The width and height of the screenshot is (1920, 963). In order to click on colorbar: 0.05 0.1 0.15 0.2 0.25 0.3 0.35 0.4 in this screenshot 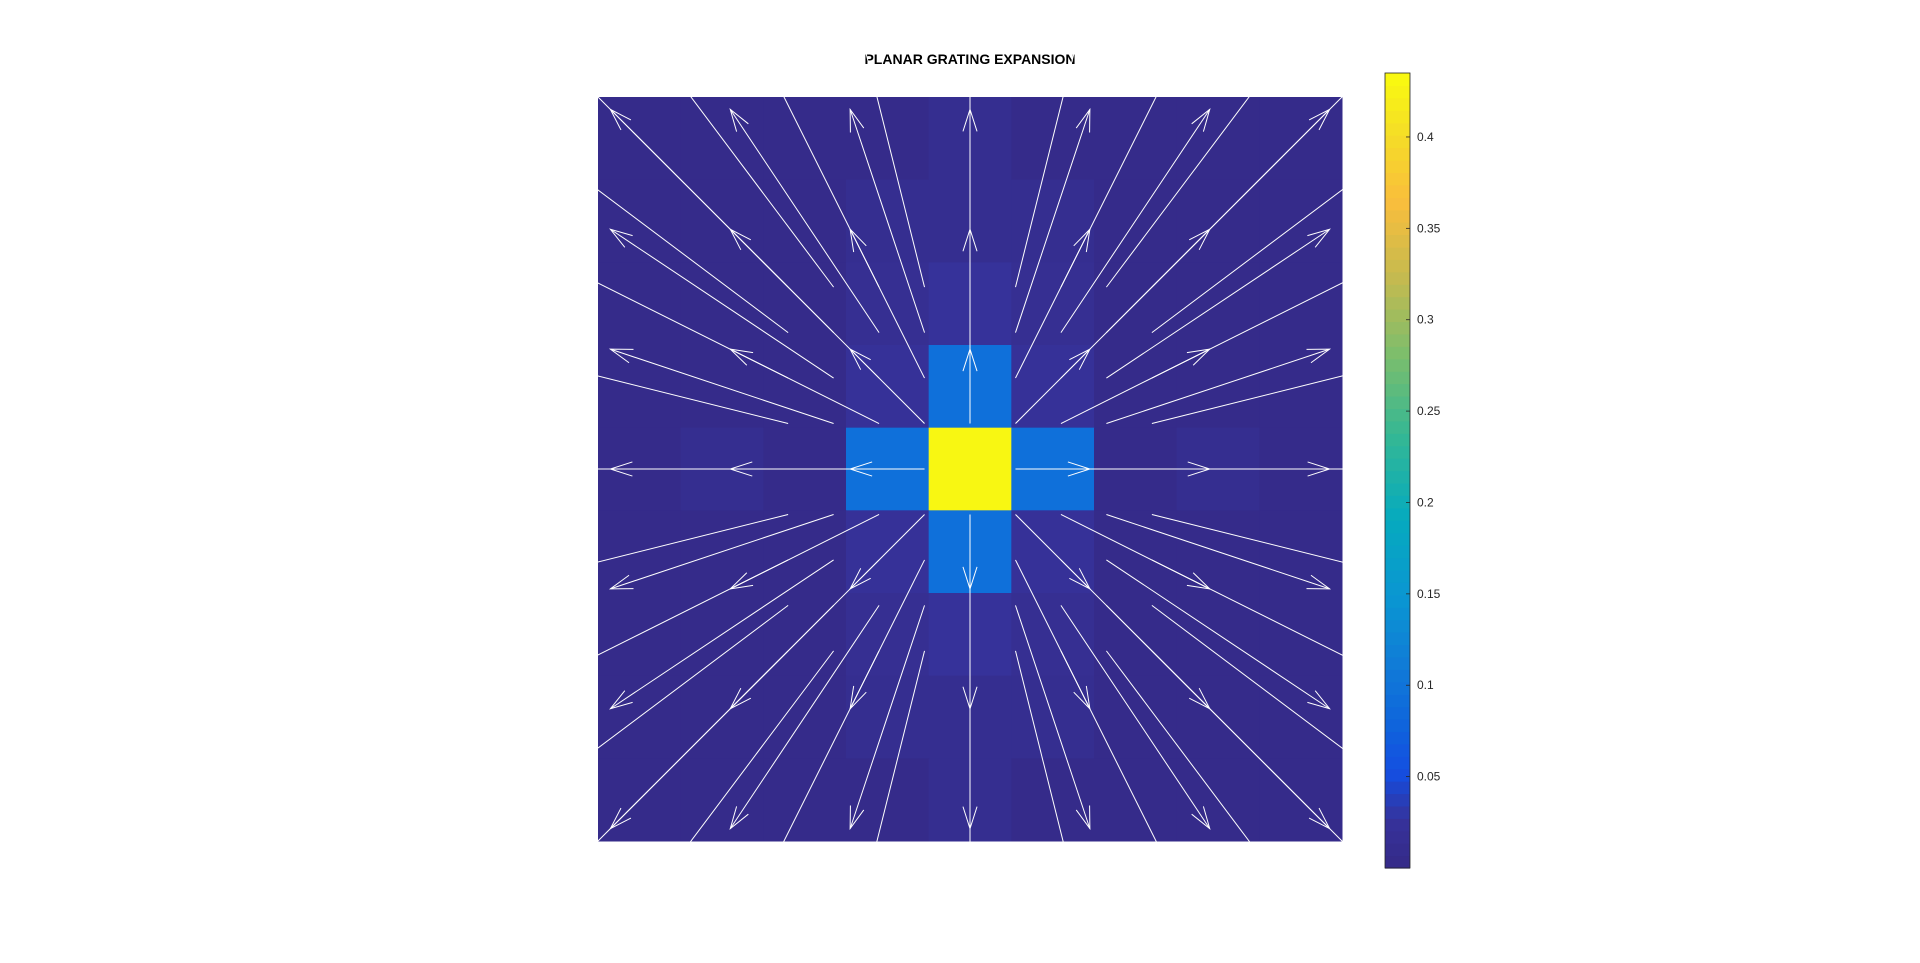, I will do `click(1412, 470)`.